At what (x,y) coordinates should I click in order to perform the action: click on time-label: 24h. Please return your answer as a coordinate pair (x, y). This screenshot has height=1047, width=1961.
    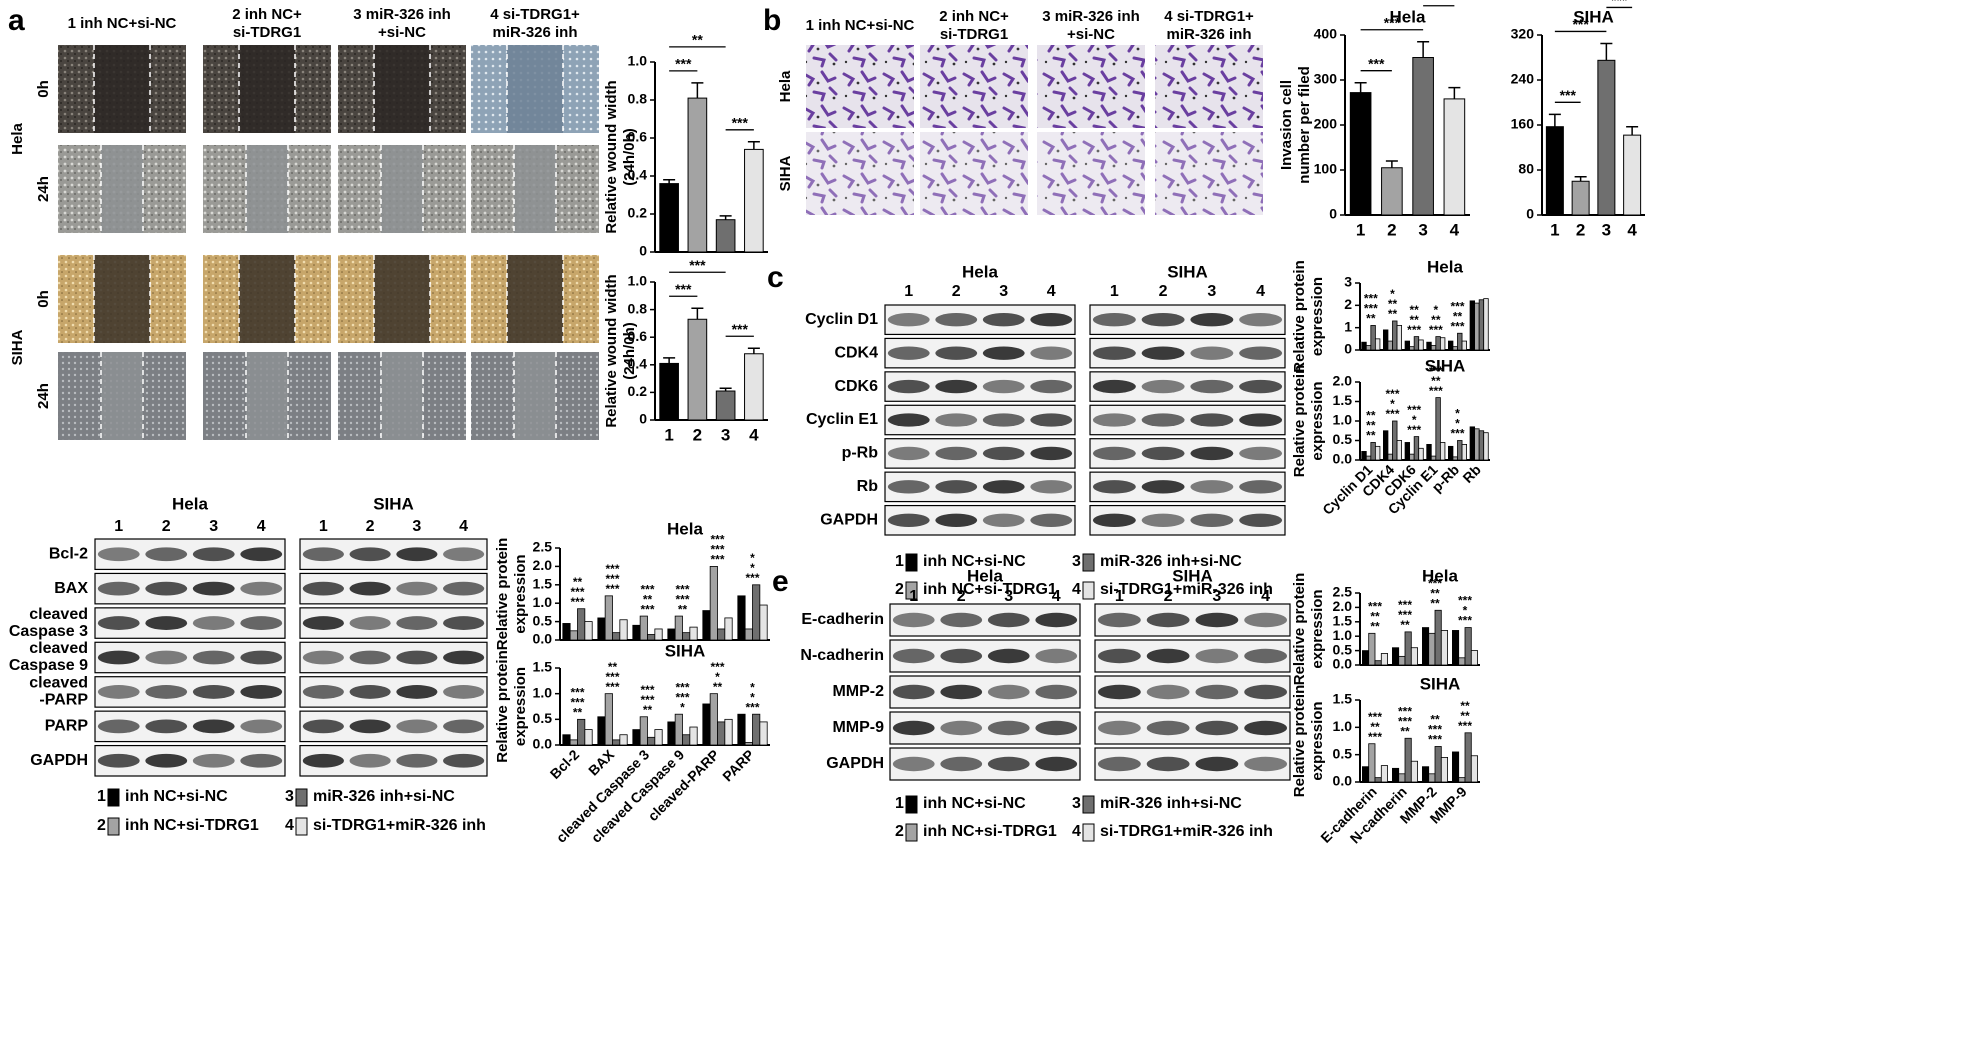
    Looking at the image, I should click on (43, 189).